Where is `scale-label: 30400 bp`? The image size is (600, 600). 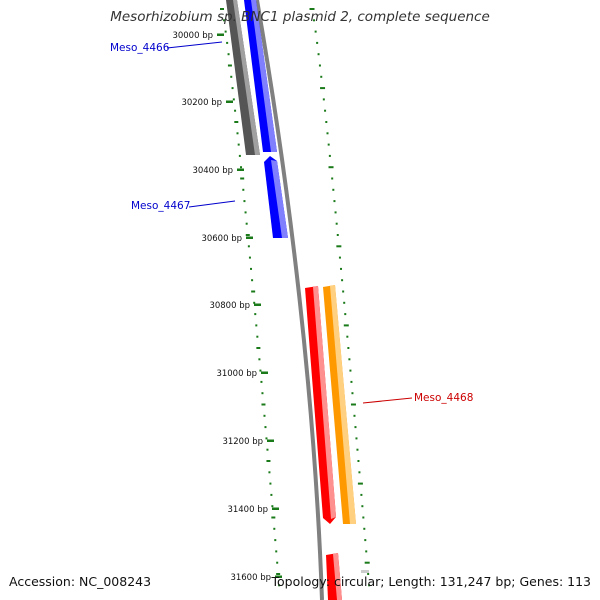 scale-label: 30400 bp is located at coordinates (212, 171).